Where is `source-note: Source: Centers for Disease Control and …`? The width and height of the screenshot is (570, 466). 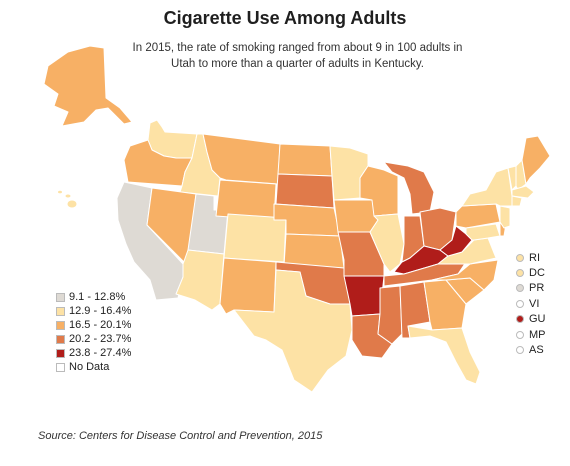
source-note: Source: Centers for Disease Control and … is located at coordinates (180, 436).